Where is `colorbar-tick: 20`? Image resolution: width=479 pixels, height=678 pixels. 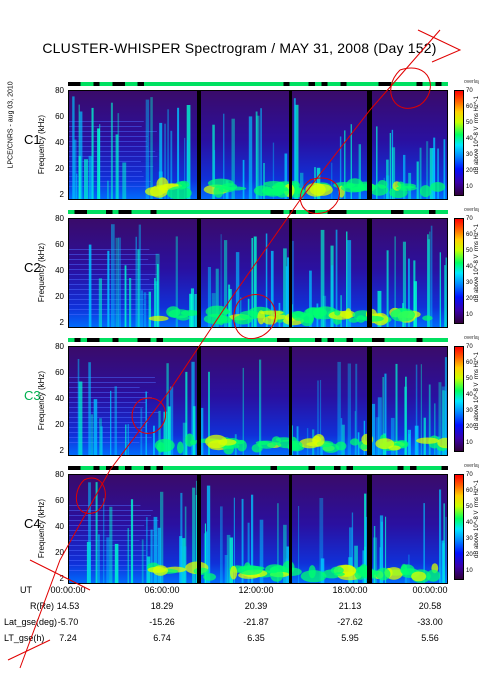 colorbar-tick: 20 is located at coordinates (469, 427).